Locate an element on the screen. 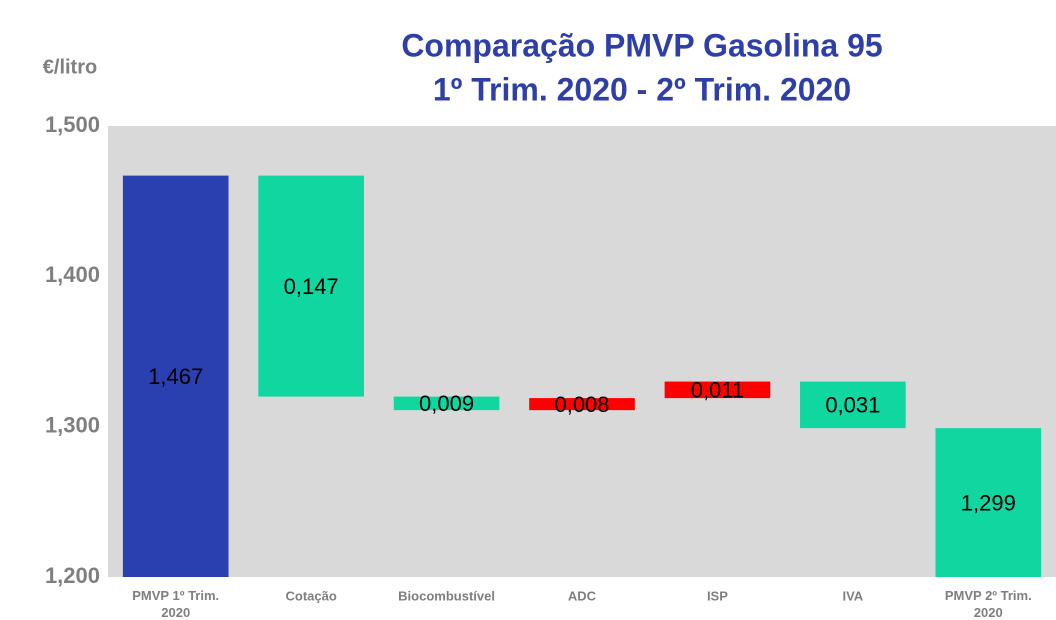 Image resolution: width=1056 pixels, height=620 pixels. value-label: 0,031 is located at coordinates (852, 405).